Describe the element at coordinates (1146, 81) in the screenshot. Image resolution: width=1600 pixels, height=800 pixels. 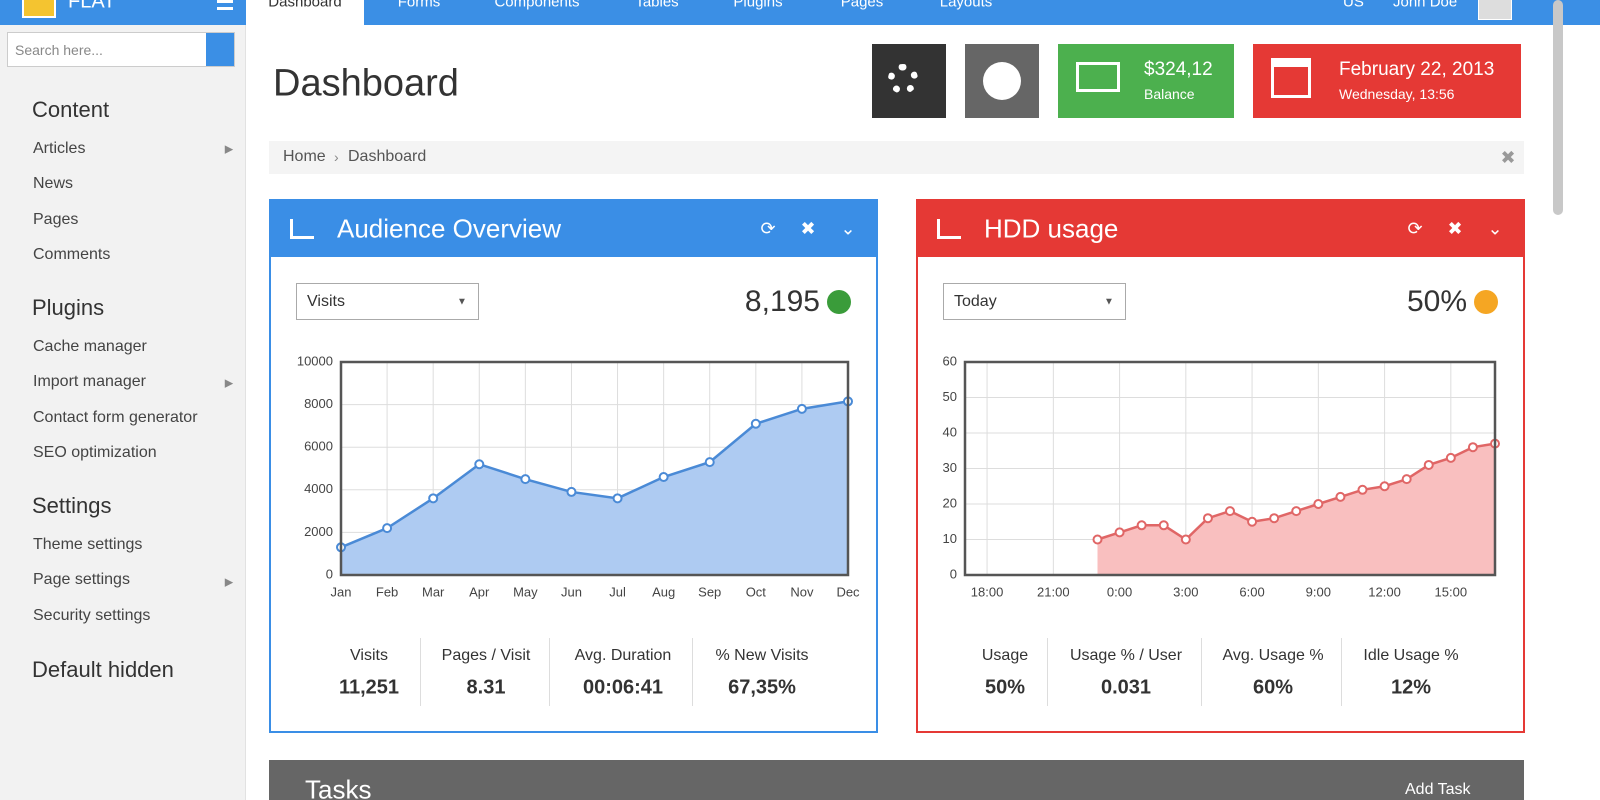
I see `balance-tile` at that location.